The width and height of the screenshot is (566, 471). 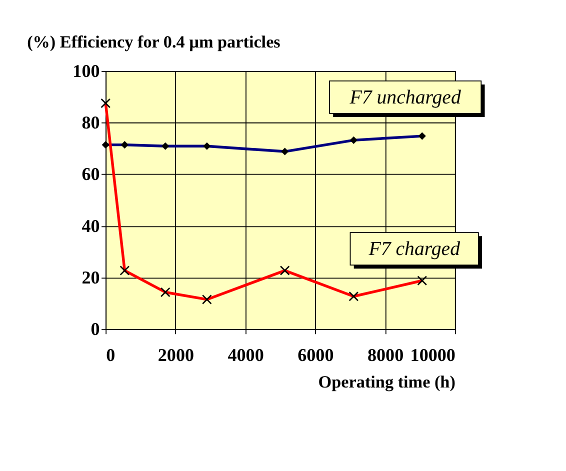 What do you see at coordinates (433, 355) in the screenshot?
I see `x-tick-label: 10000` at bounding box center [433, 355].